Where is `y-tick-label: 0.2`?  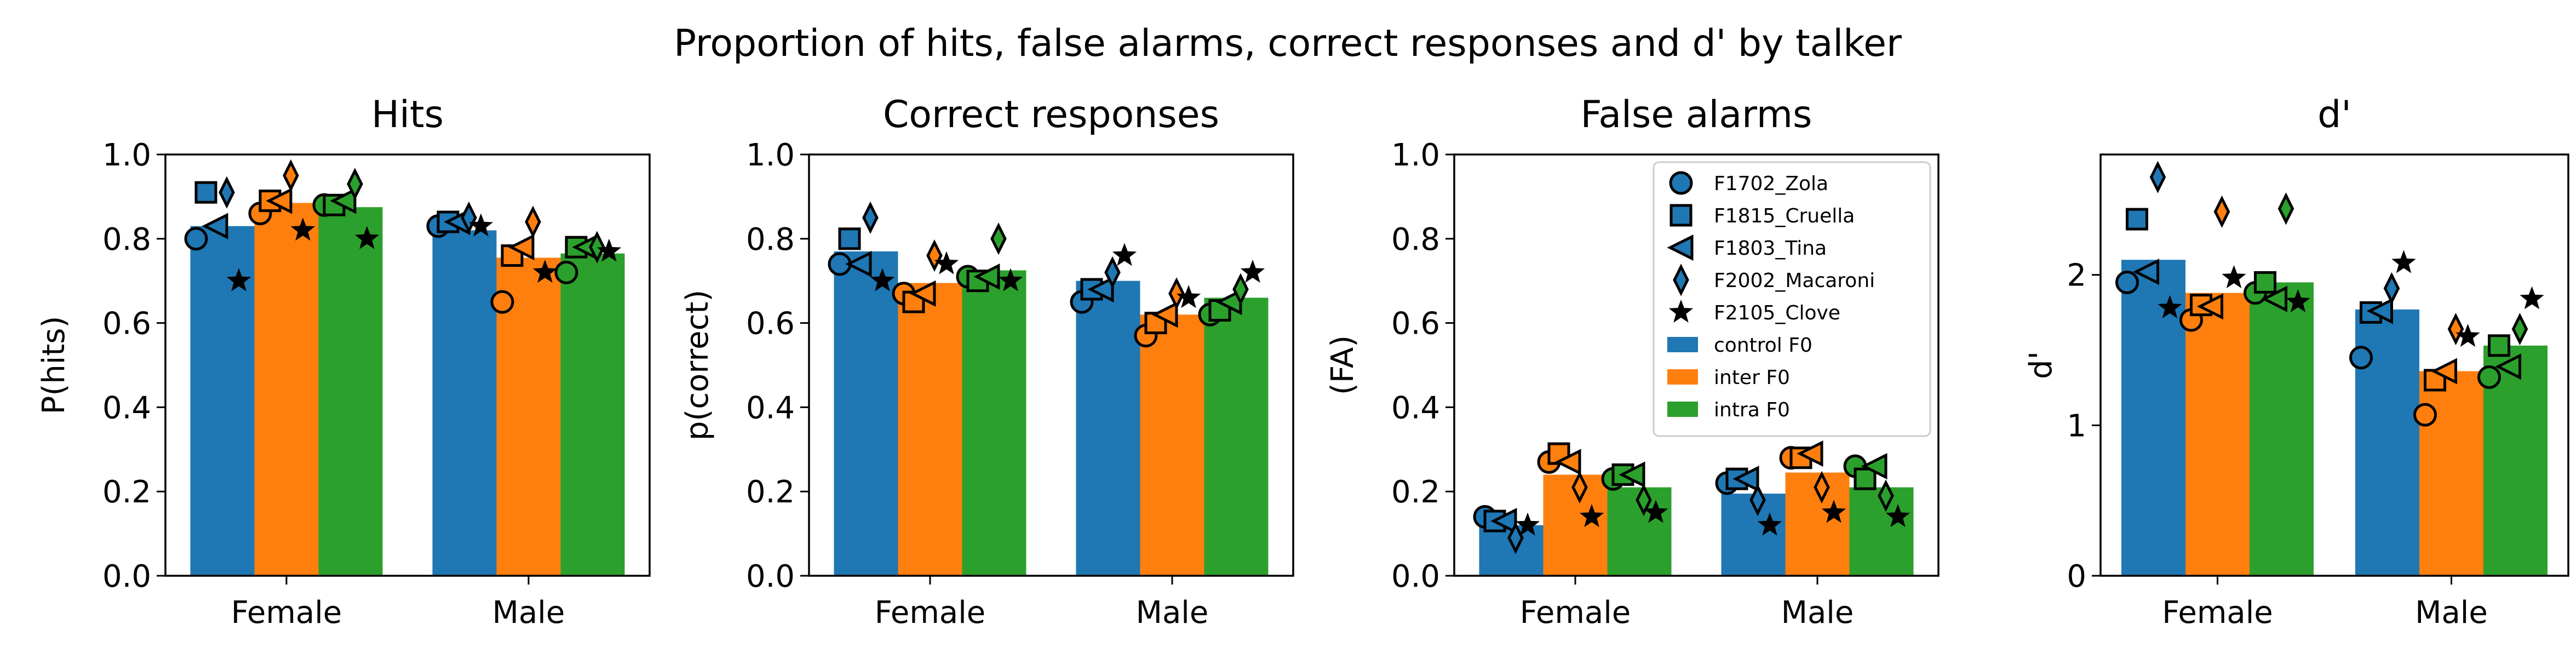
y-tick-label: 0.2 is located at coordinates (127, 492).